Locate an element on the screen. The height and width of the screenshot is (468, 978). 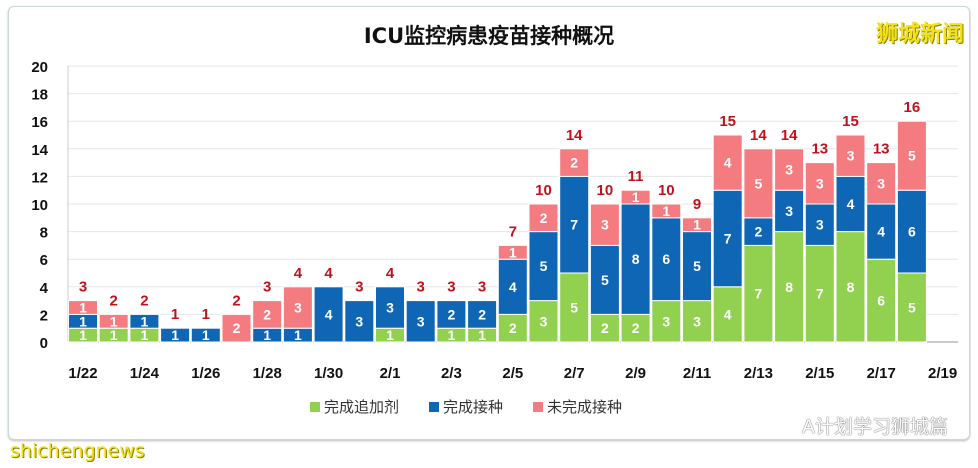
legend-label: 完成追加剂 is located at coordinates (362, 407).